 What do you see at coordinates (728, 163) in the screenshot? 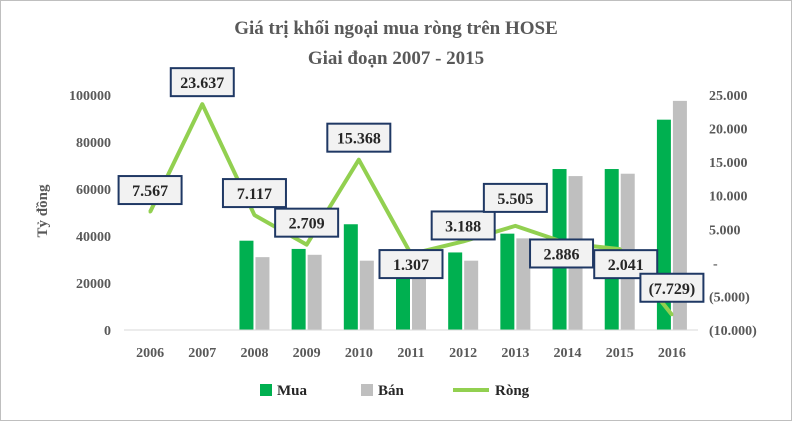
I see `right-tick-label: 15.000` at bounding box center [728, 163].